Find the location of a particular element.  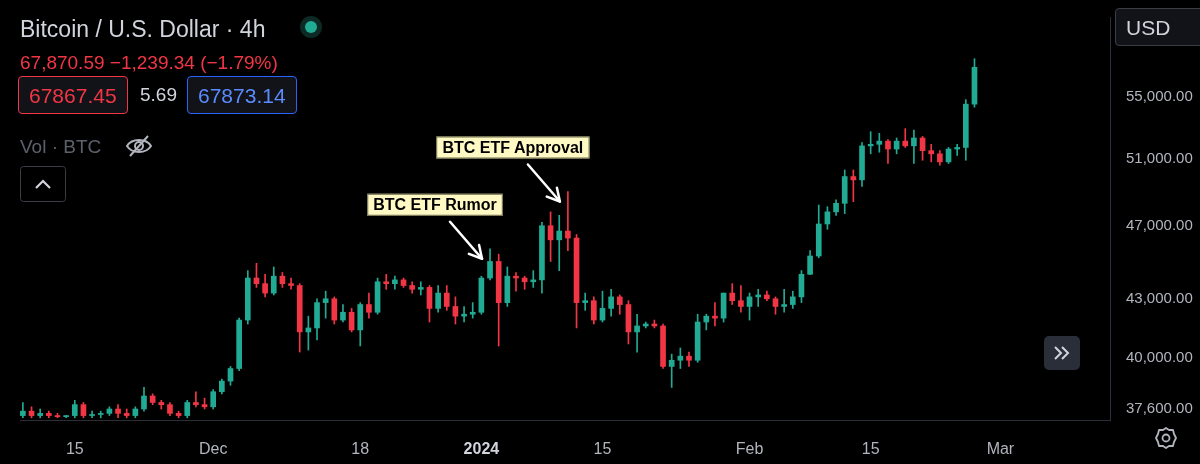

y-tick-label: 43,000.00 is located at coordinates (1159, 297).